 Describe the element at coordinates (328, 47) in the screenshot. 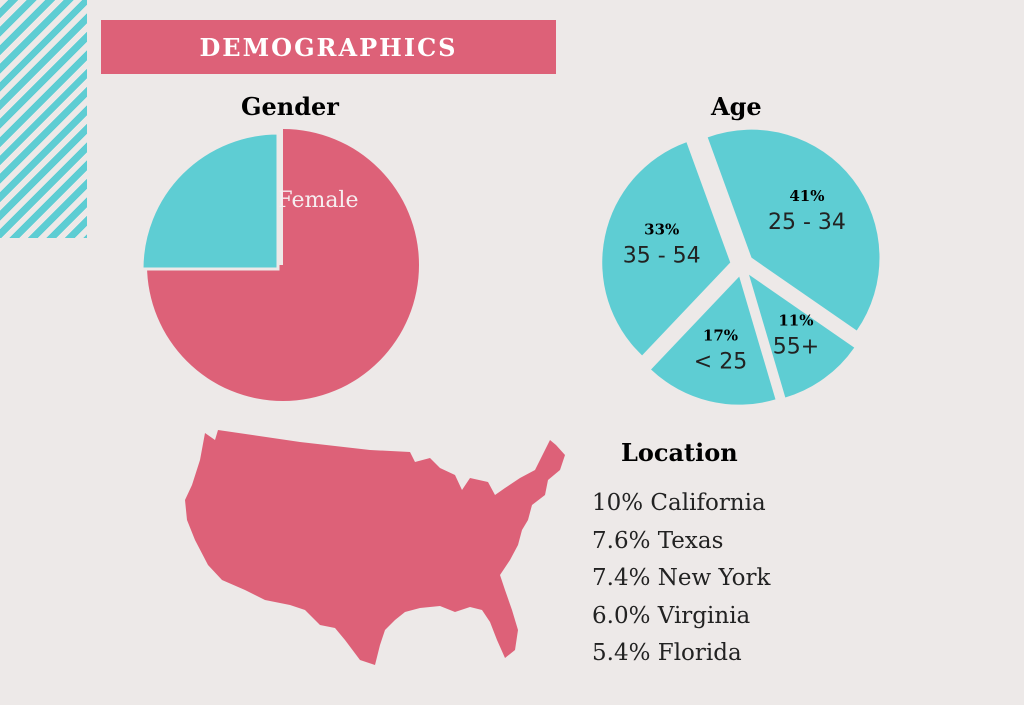

I see `page-title: DEMOGRAPHICS` at that location.